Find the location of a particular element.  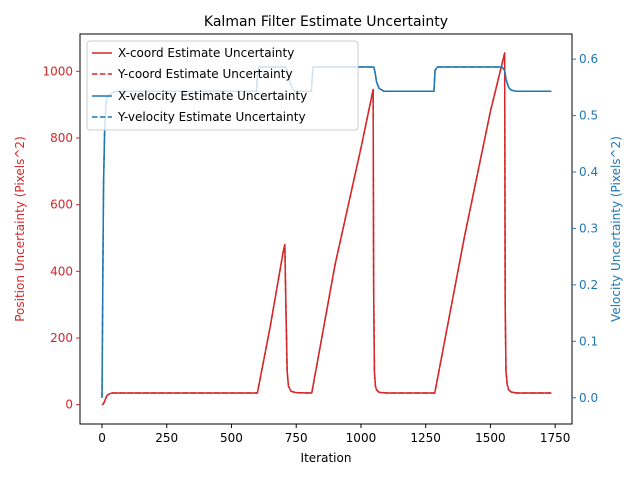

legend-label-y-coord: Y-coord Estimate Uncertainty is located at coordinates (205, 74).